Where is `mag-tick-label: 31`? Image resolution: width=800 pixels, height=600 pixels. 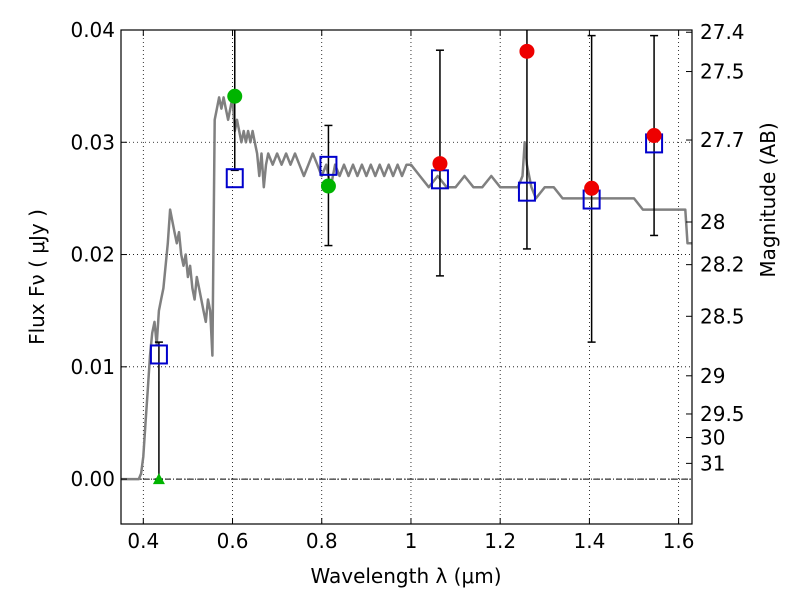
mag-tick-label: 31 is located at coordinates (712, 463).